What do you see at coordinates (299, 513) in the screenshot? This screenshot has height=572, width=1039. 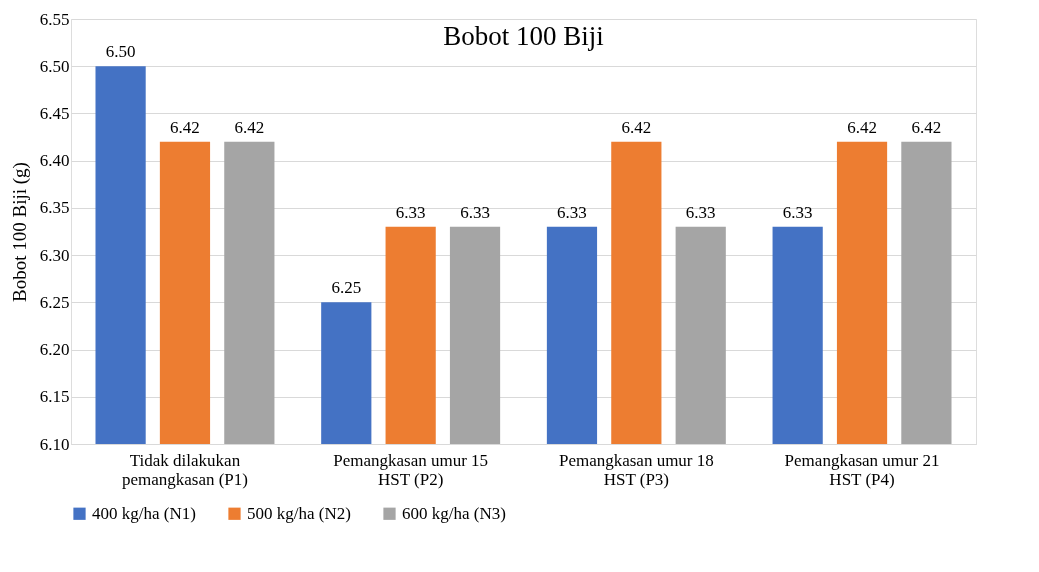 I see `legend-label: 500 kg/ha (N2)` at bounding box center [299, 513].